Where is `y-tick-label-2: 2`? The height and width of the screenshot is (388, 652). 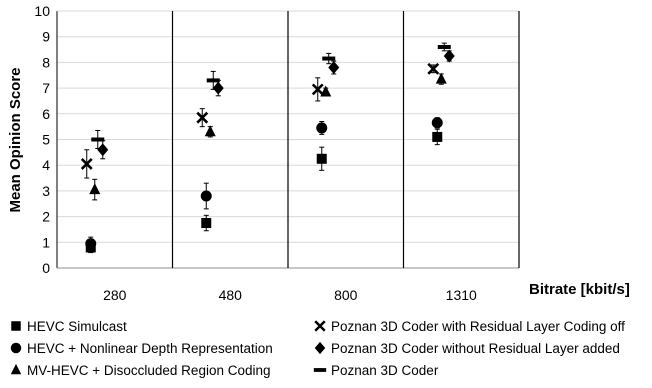 y-tick-label-2: 2 is located at coordinates (46, 217).